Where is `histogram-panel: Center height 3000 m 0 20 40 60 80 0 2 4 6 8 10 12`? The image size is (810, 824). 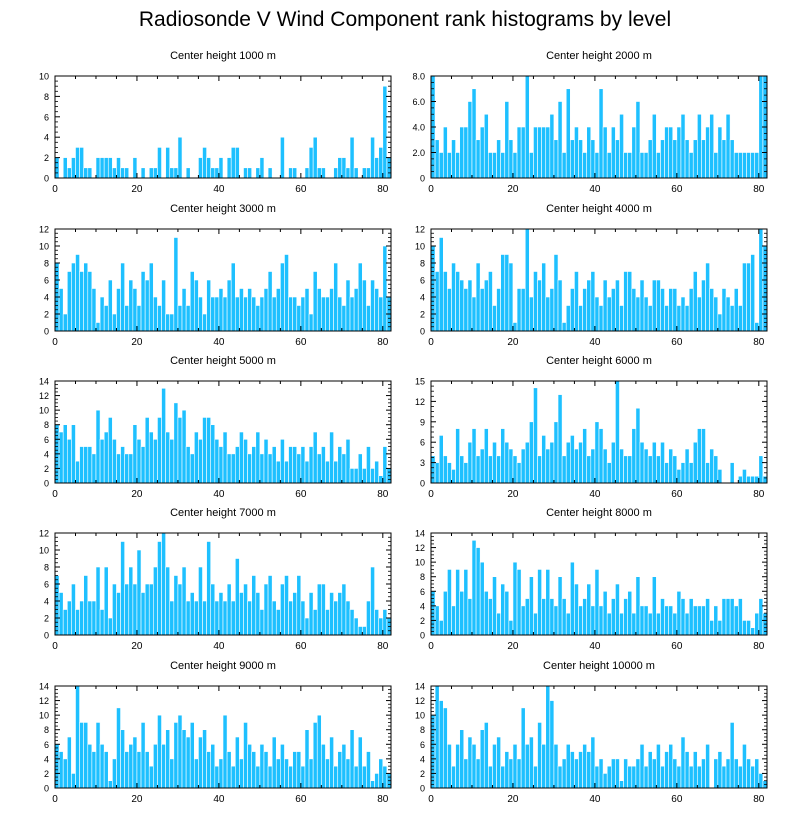 histogram-panel: Center height 3000 m 0 20 40 60 80 0 2 4 6 8 10 12 is located at coordinates (215, 275).